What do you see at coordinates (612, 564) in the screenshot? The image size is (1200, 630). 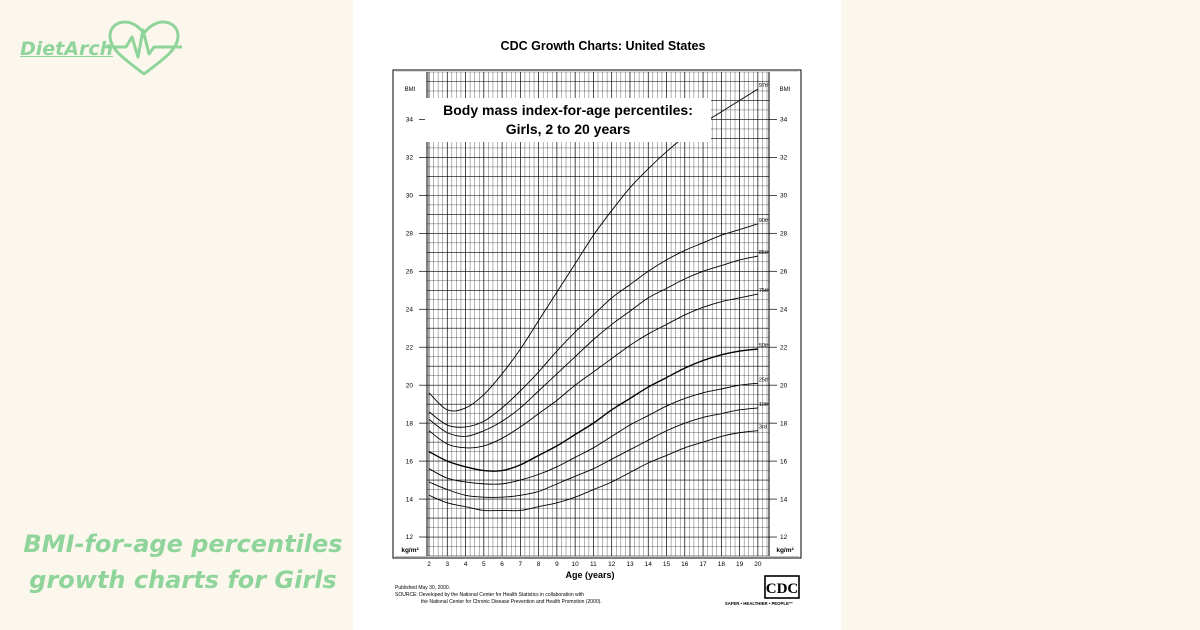 I see `x-tick-label: 12` at bounding box center [612, 564].